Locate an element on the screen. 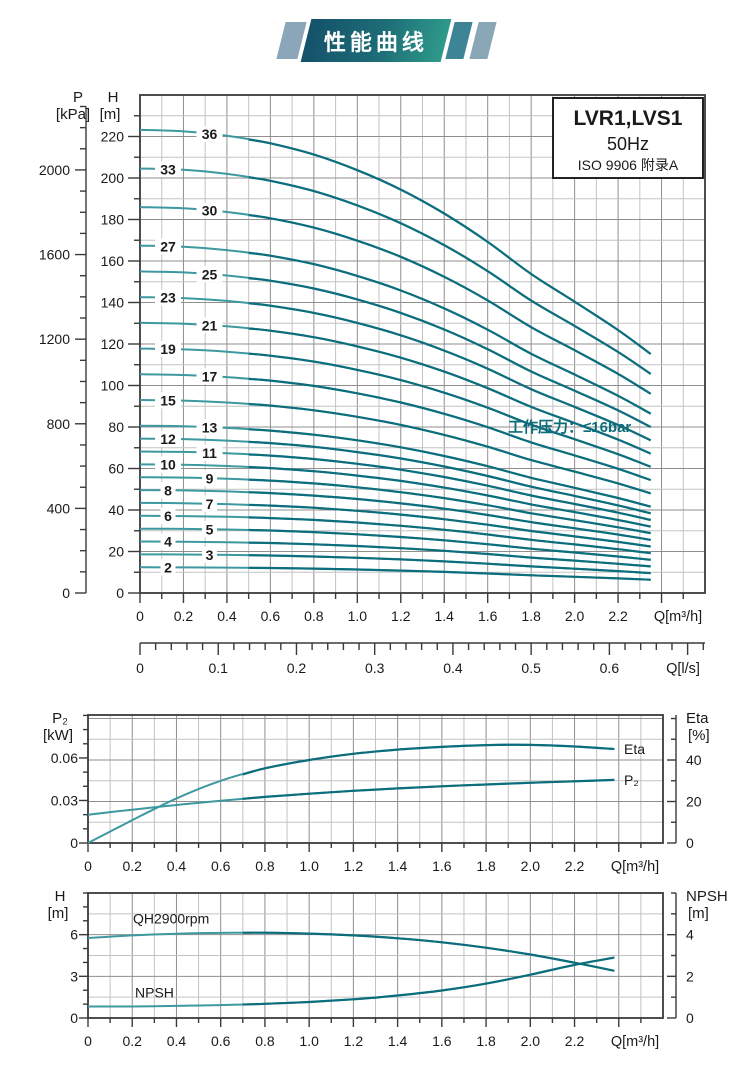 The width and height of the screenshot is (750, 1082). stage-label: 21 is located at coordinates (210, 325).